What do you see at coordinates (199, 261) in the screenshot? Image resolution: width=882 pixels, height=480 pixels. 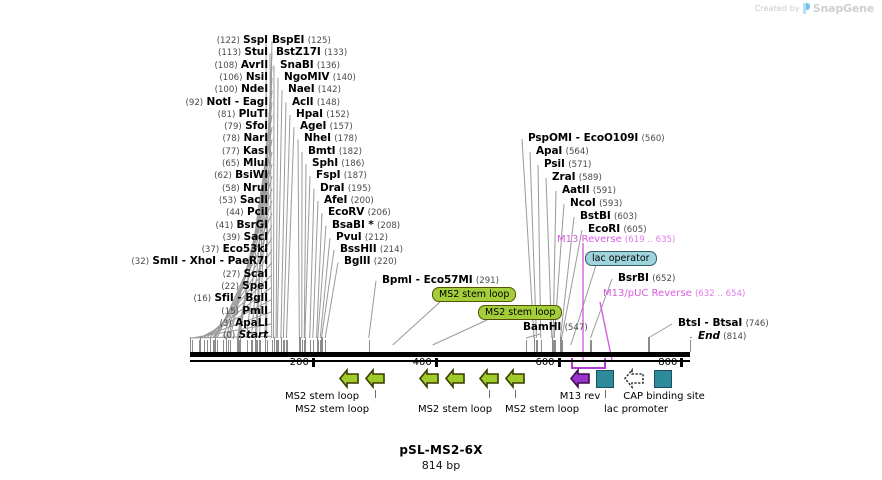 I see `enzyme-label-smli-xhoi-paer7i: (32) SmlI - XhoI - PaeR7I` at bounding box center [199, 261].